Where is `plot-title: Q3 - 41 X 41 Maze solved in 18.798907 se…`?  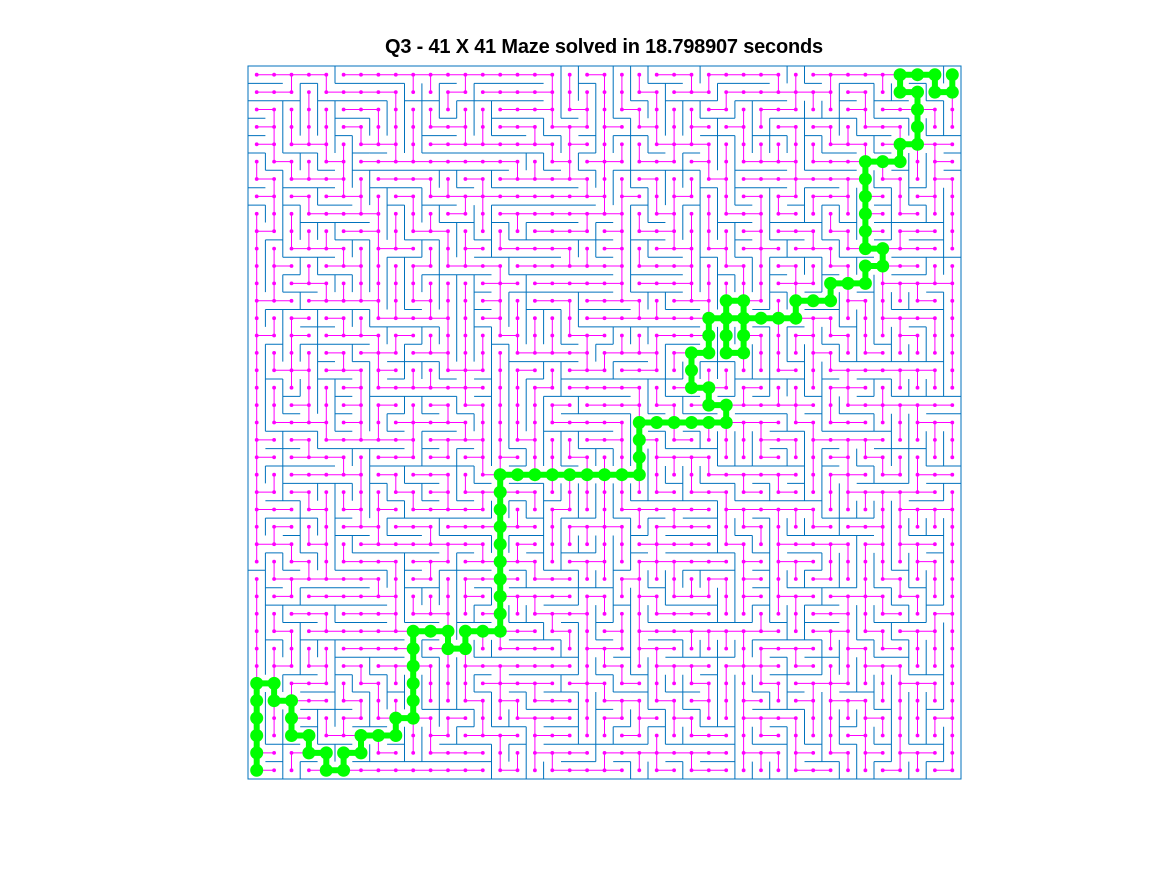 plot-title: Q3 - 41 X 41 Maze solved in 18.798907 se… is located at coordinates (604, 47).